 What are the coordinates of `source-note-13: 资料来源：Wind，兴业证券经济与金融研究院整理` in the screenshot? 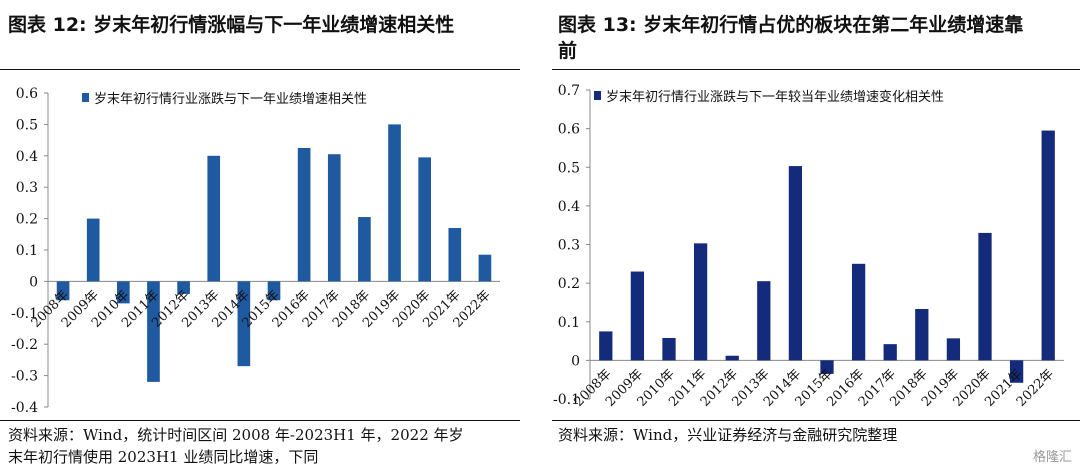 It's located at (728, 435).